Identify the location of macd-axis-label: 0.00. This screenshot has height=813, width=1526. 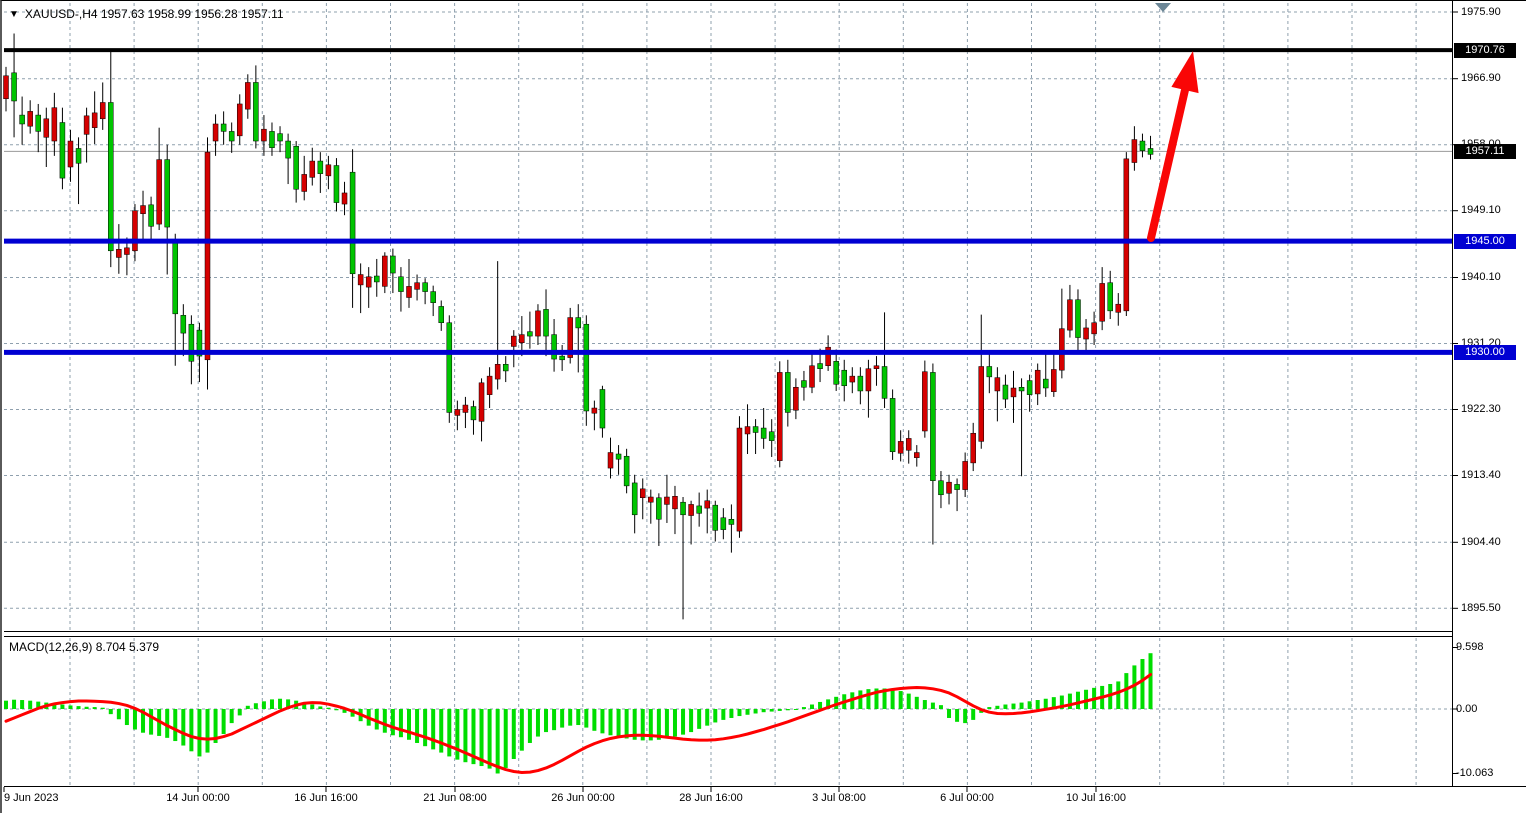
(1467, 708).